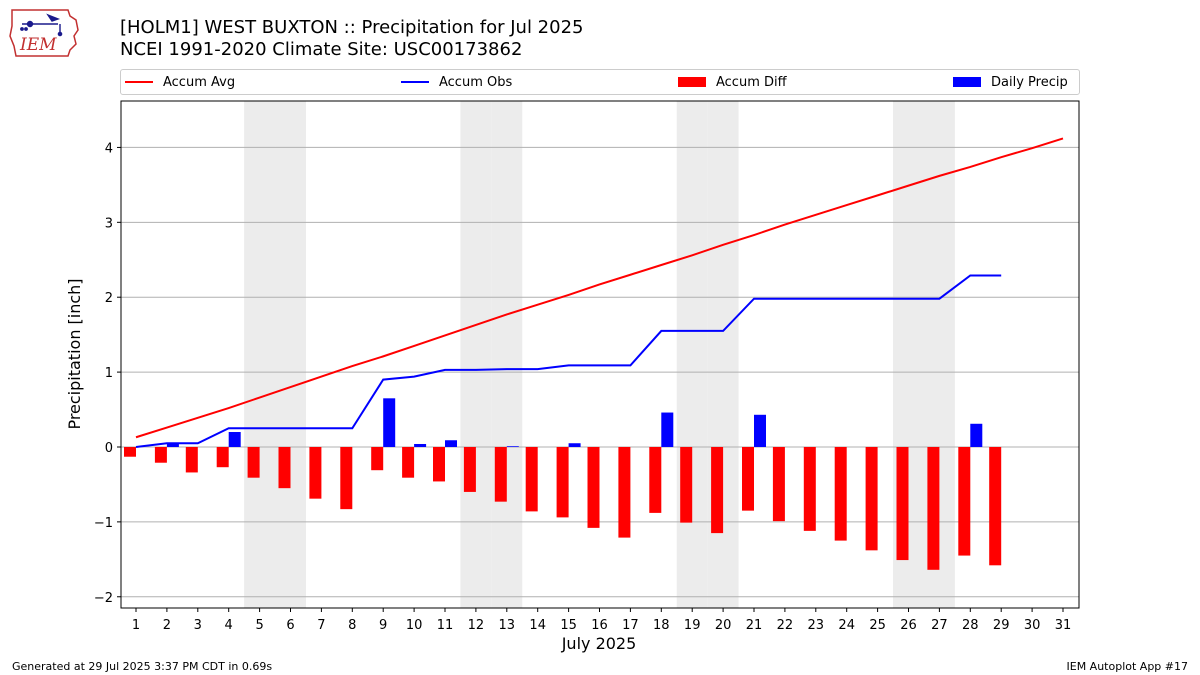  I want to click on legend-label-accum-diff: Accum Diff, so click(751, 82).